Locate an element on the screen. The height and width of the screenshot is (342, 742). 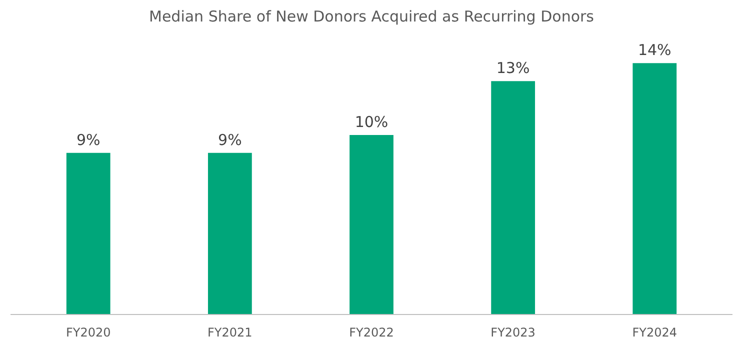
x-tick-label: FY2024 is located at coordinates (655, 333).